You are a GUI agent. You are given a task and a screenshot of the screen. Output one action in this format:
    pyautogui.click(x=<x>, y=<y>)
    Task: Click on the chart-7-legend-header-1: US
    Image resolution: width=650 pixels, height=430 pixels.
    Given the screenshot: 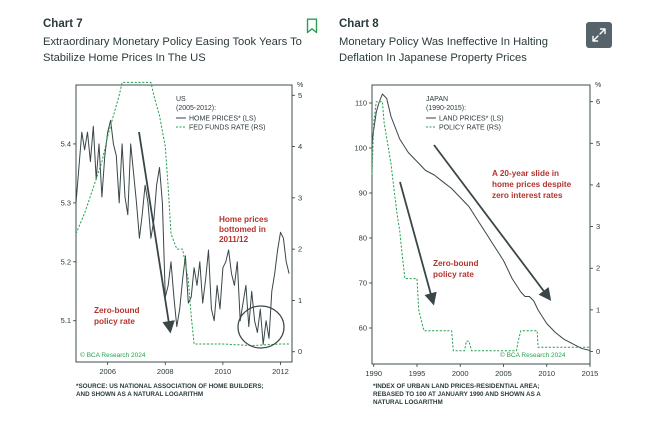 What is the action you would take?
    pyautogui.click(x=181, y=99)
    